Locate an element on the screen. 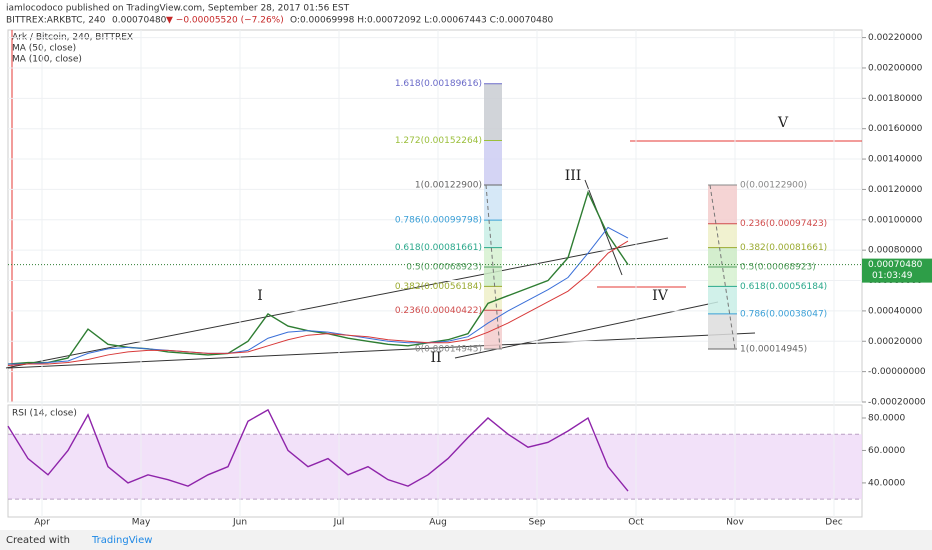  x-tick-label: Dec is located at coordinates (833, 523).